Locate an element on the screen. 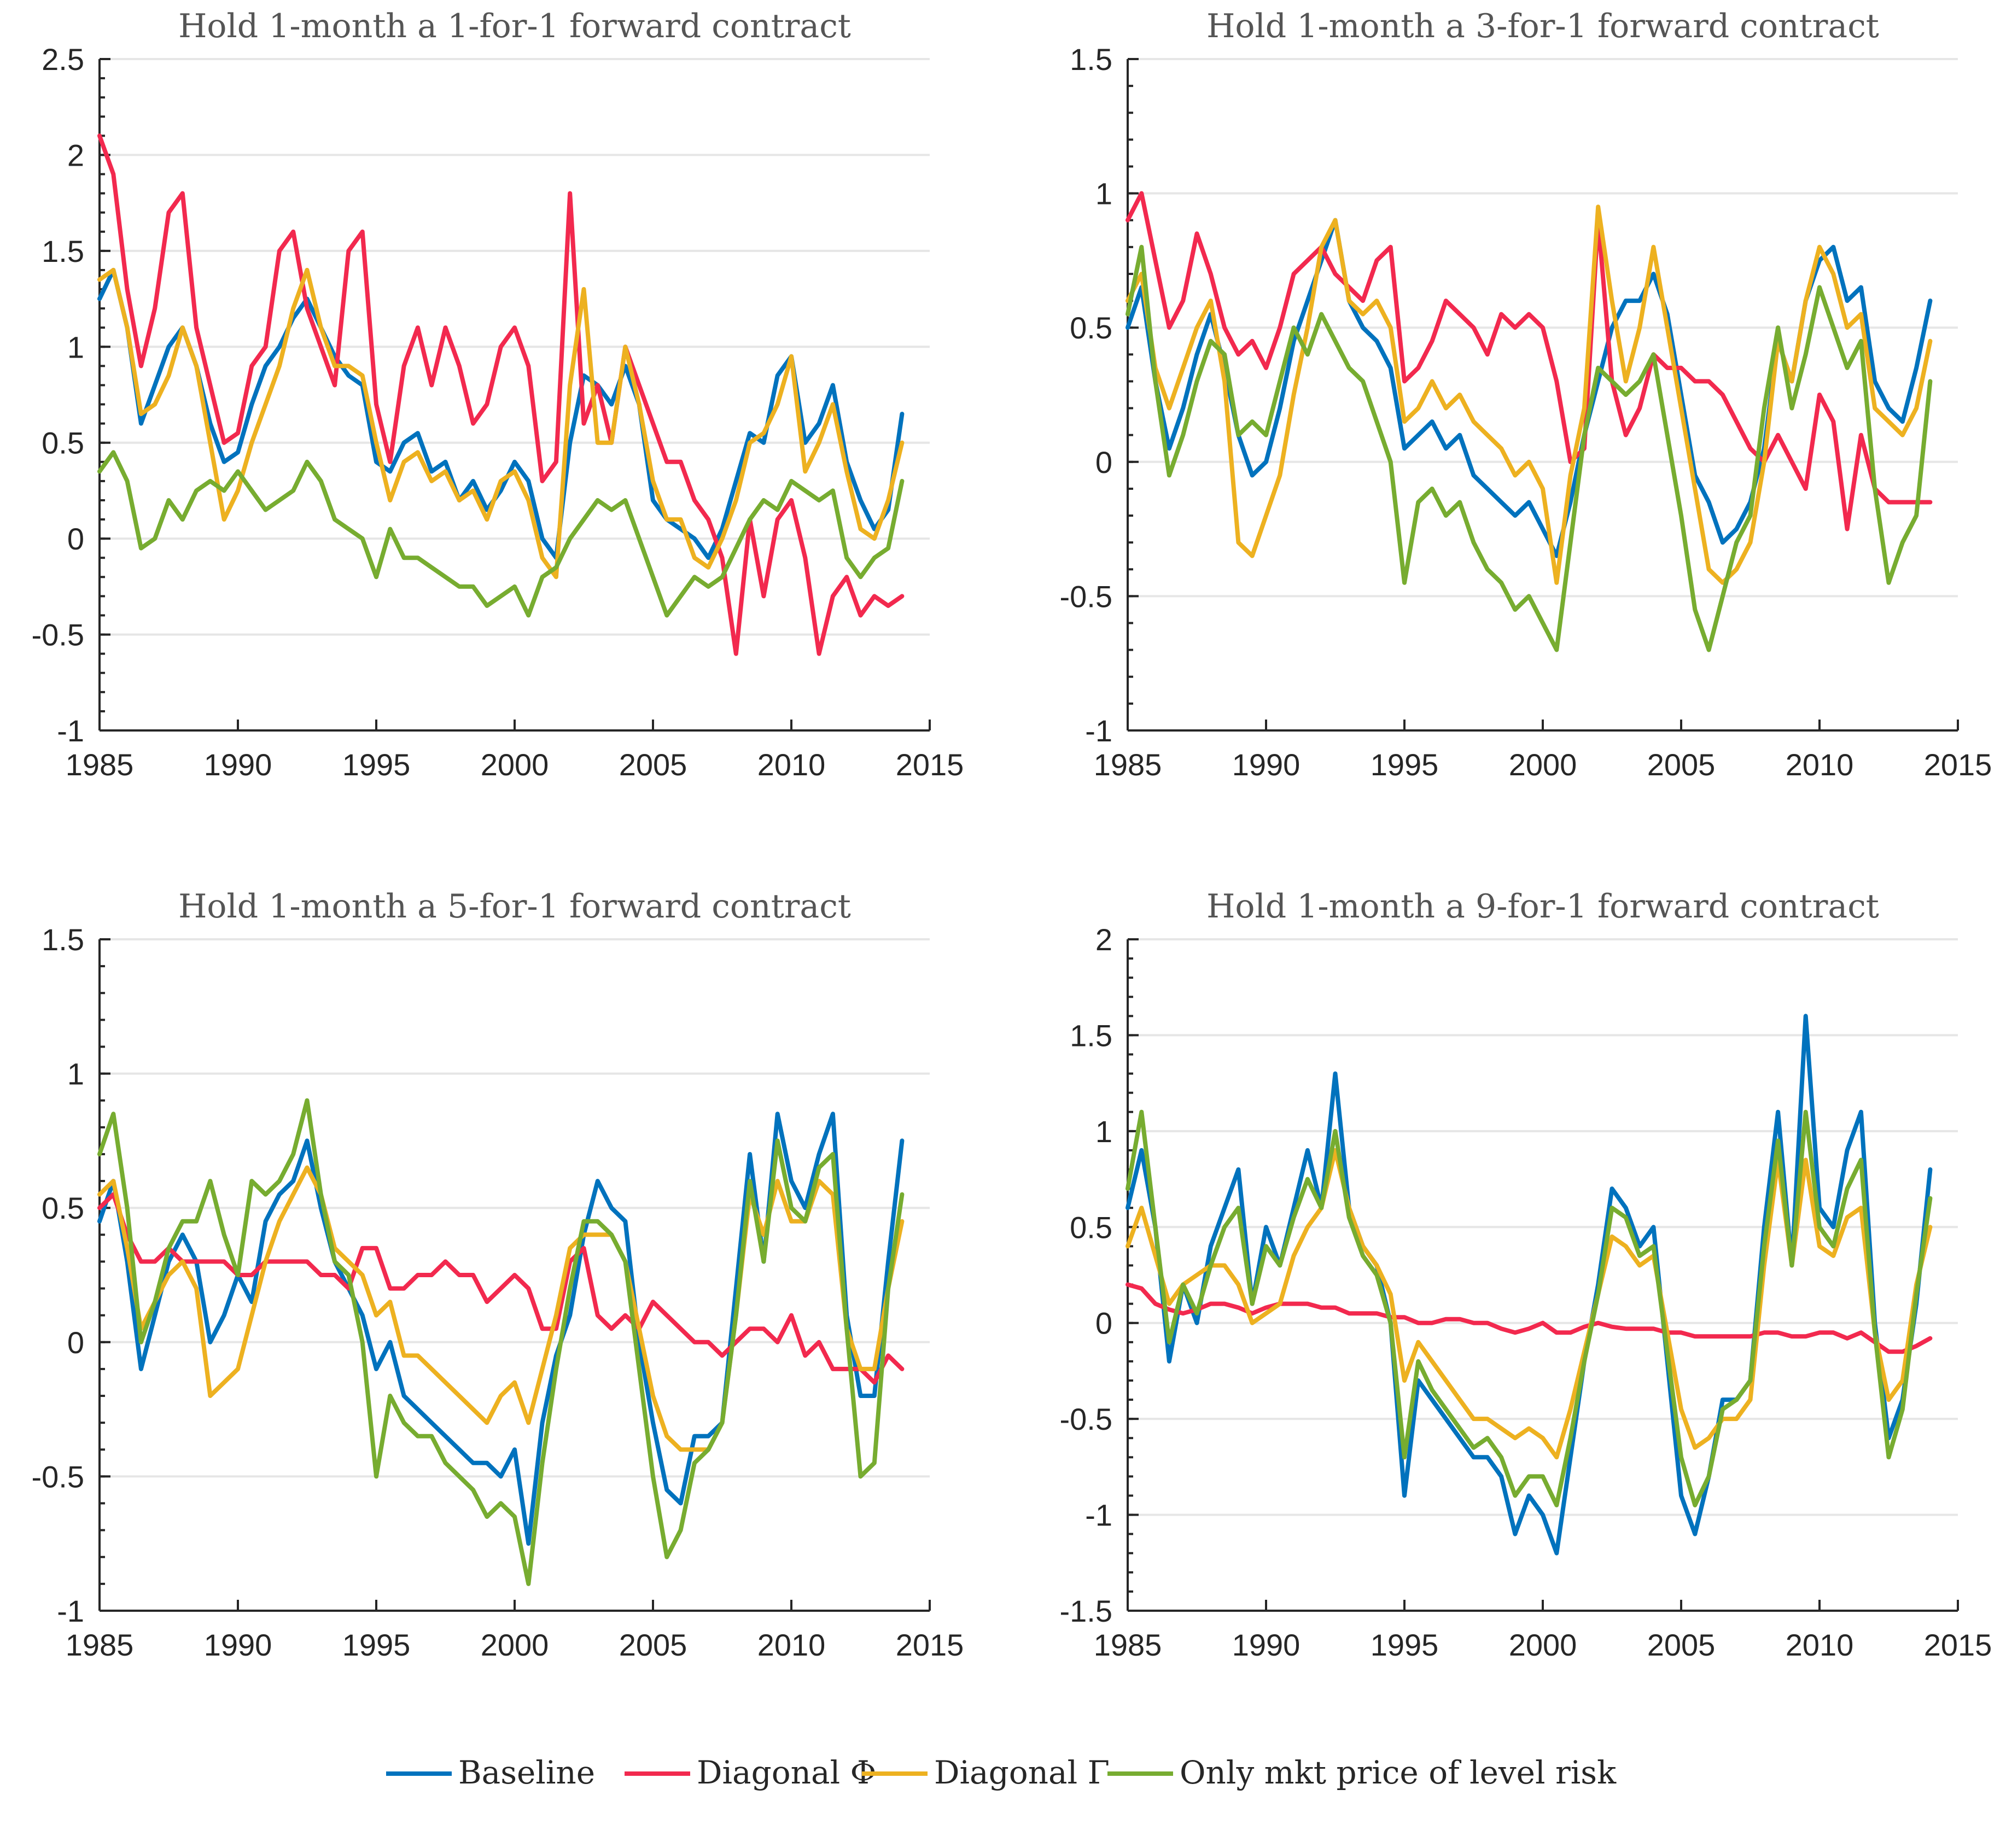  legend-label: Only mkt price of level risk is located at coordinates (1398, 1773).